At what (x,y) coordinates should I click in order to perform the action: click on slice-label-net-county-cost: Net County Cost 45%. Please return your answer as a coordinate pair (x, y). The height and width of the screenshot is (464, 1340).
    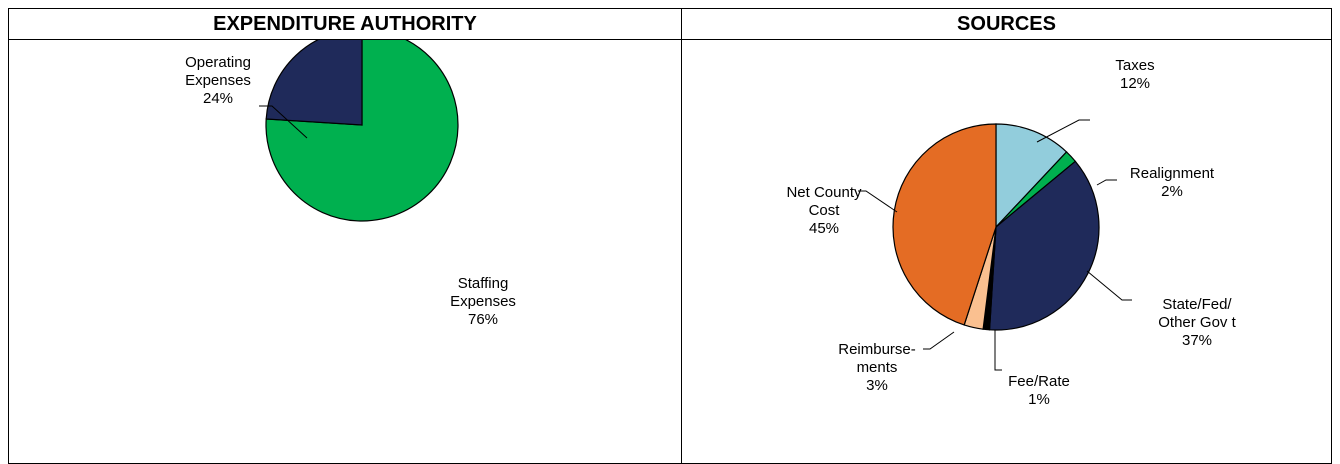
    Looking at the image, I should click on (824, 210).